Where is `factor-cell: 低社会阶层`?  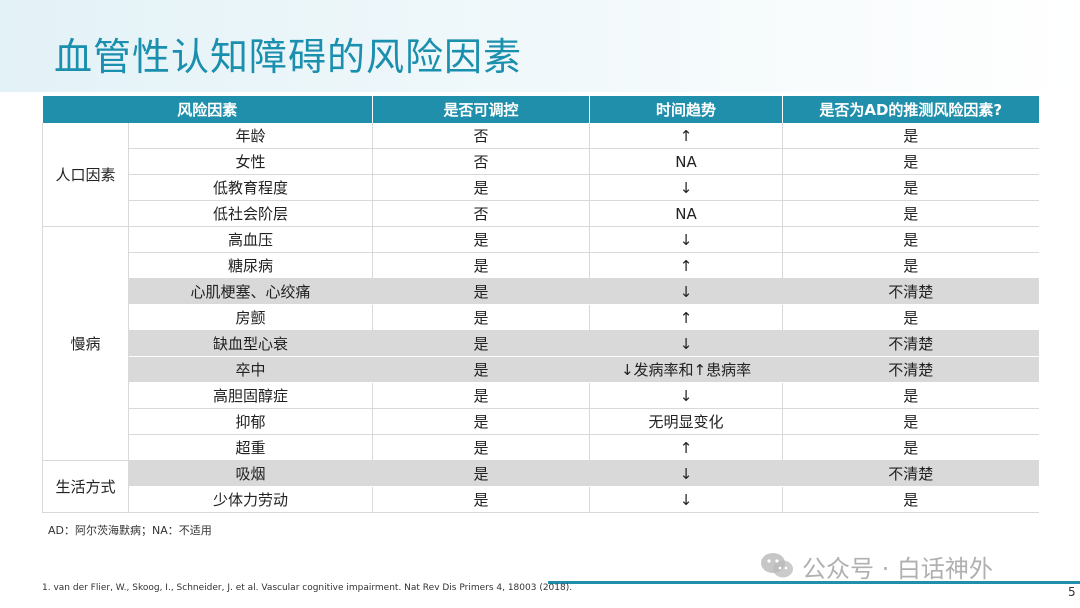 factor-cell: 低社会阶层 is located at coordinates (251, 213).